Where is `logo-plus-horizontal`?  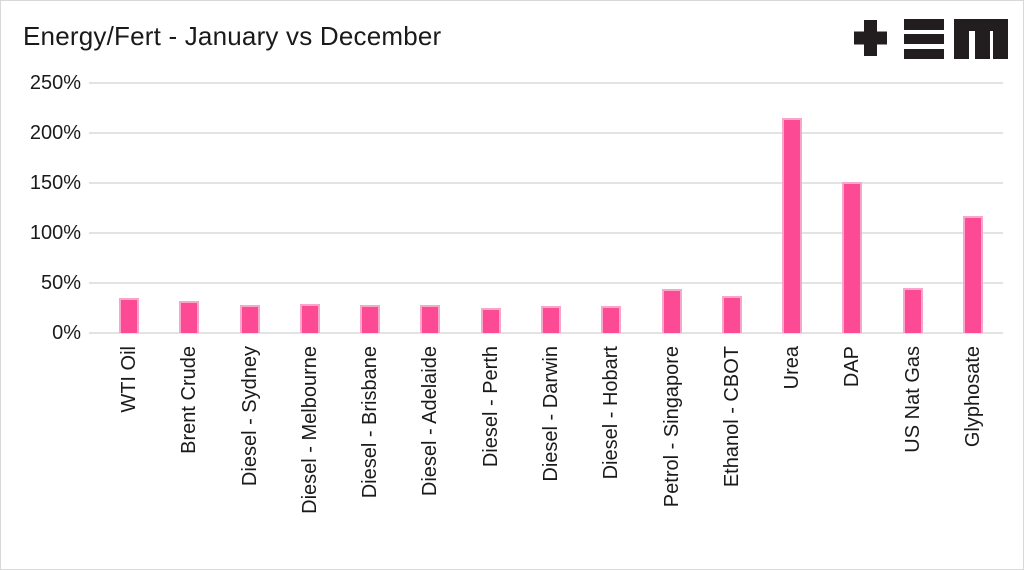
logo-plus-horizontal is located at coordinates (870, 38).